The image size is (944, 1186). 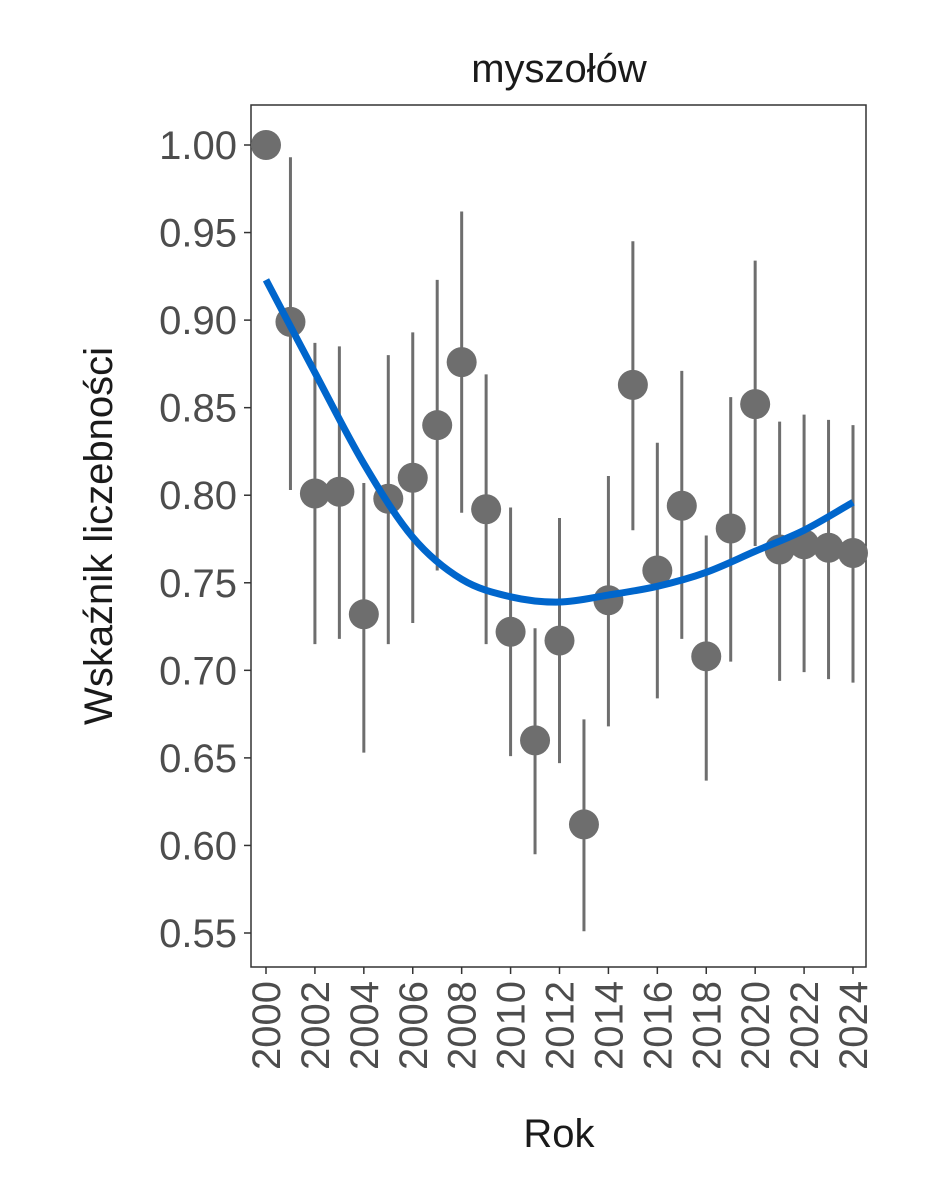 What do you see at coordinates (198, 846) in the screenshot?
I see `y-tick-label: 0.60` at bounding box center [198, 846].